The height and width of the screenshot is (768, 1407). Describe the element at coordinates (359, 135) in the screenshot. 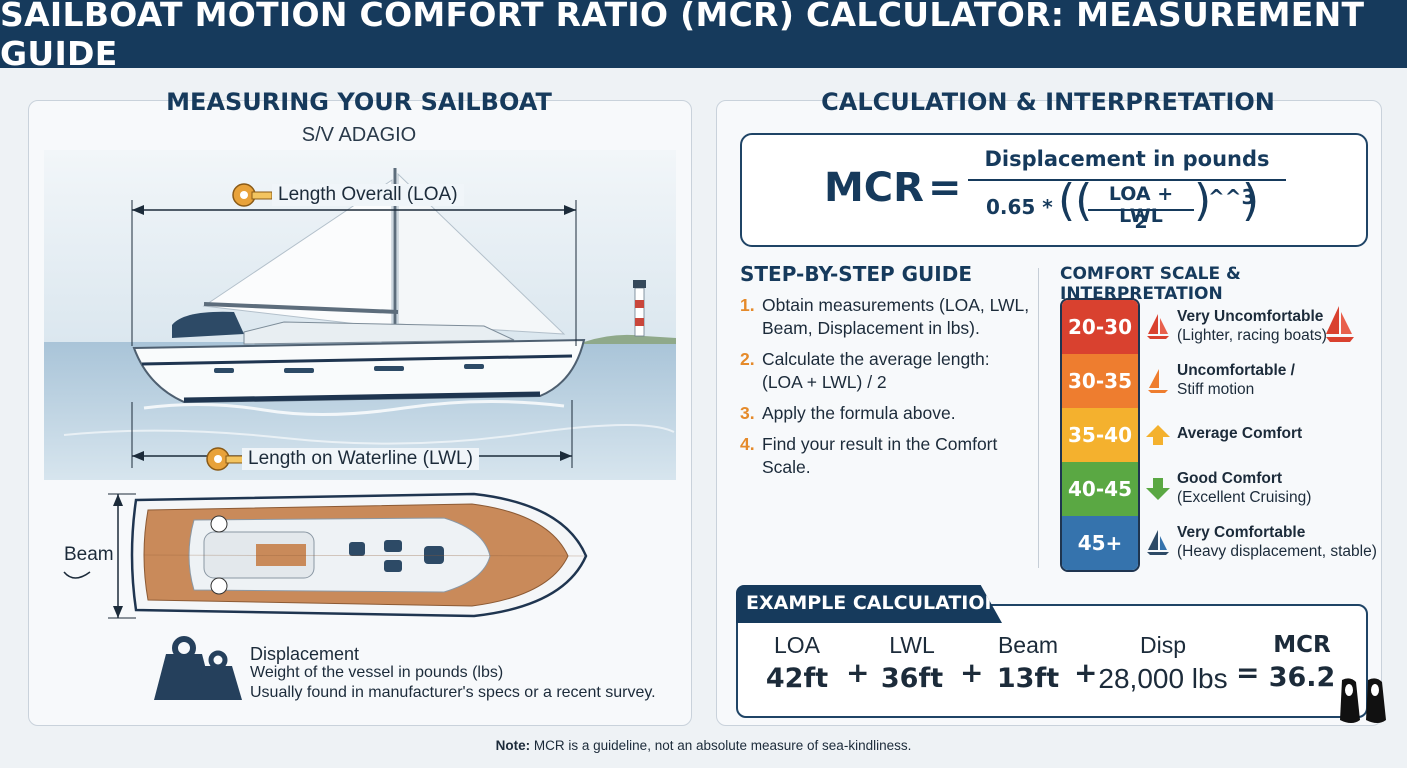

I see `boat-name: S/V ADAGIO` at that location.